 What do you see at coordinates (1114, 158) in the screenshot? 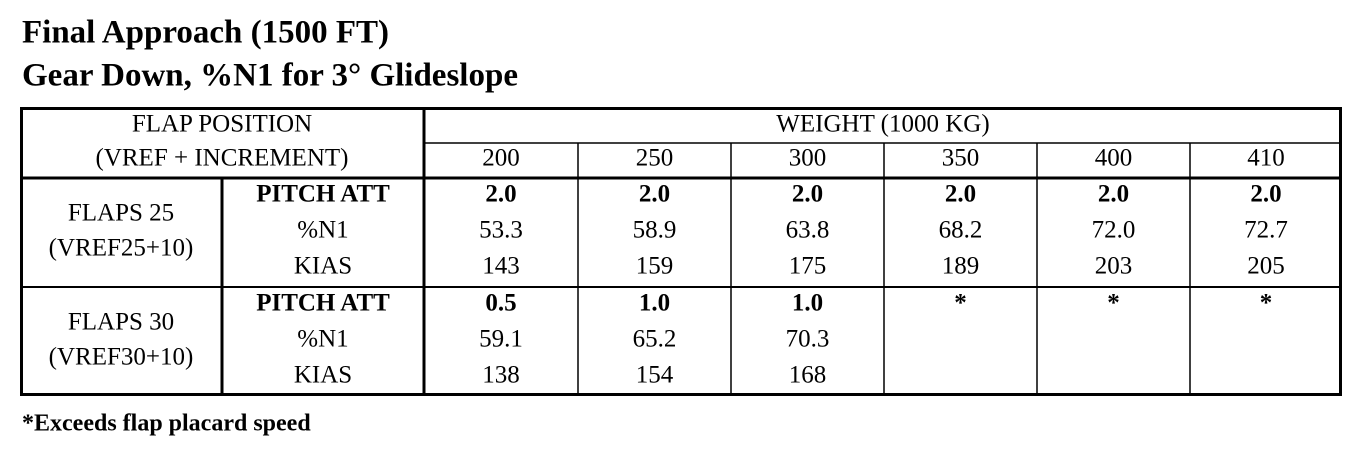
I see `weight-header: 400` at bounding box center [1114, 158].